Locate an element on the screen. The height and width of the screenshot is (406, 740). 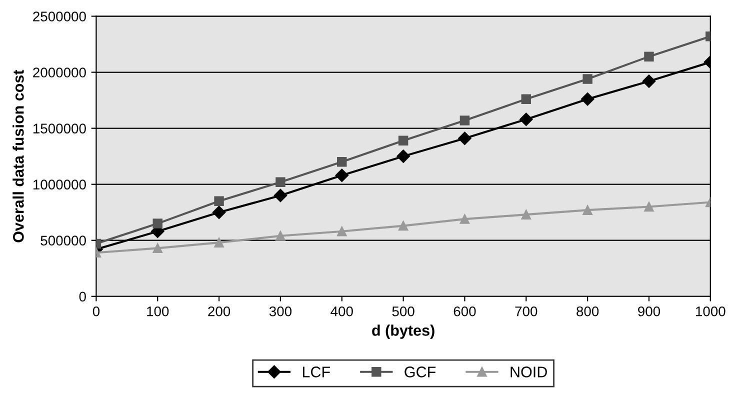
y-tick-label: 1000000 is located at coordinates (59, 185).